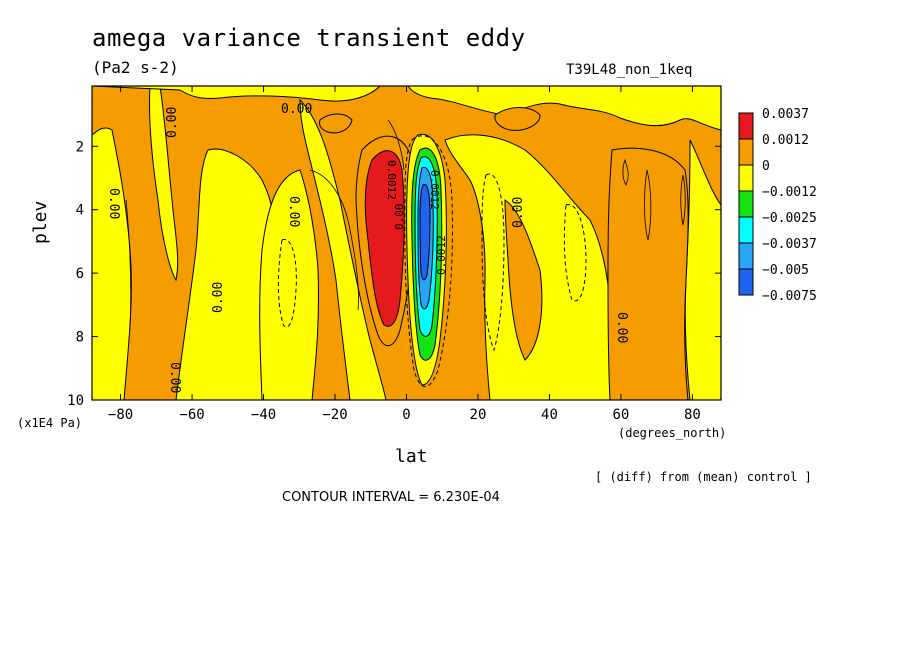  I want to click on neg-contour-d, so click(428, 261).